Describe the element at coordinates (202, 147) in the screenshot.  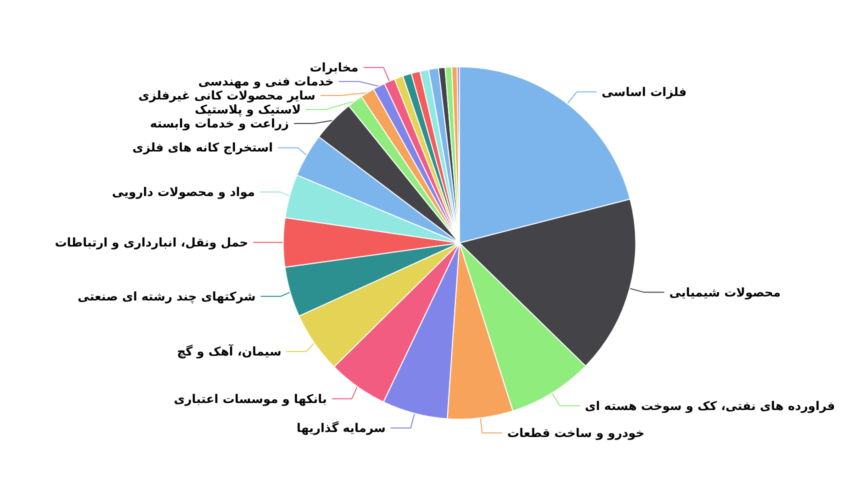
I see `slice-label: استخراج کانه های فلزی` at that location.